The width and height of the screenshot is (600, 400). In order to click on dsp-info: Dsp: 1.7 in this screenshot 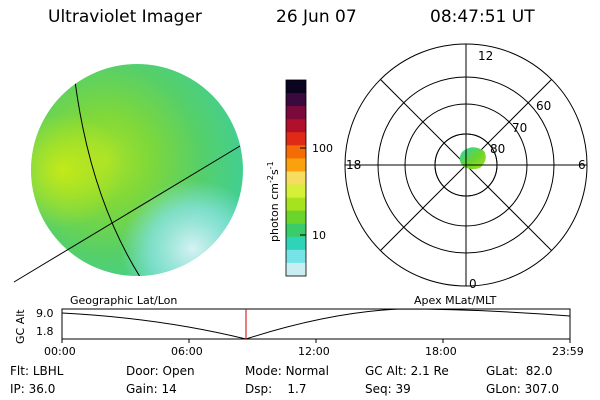, I will do `click(276, 389)`.